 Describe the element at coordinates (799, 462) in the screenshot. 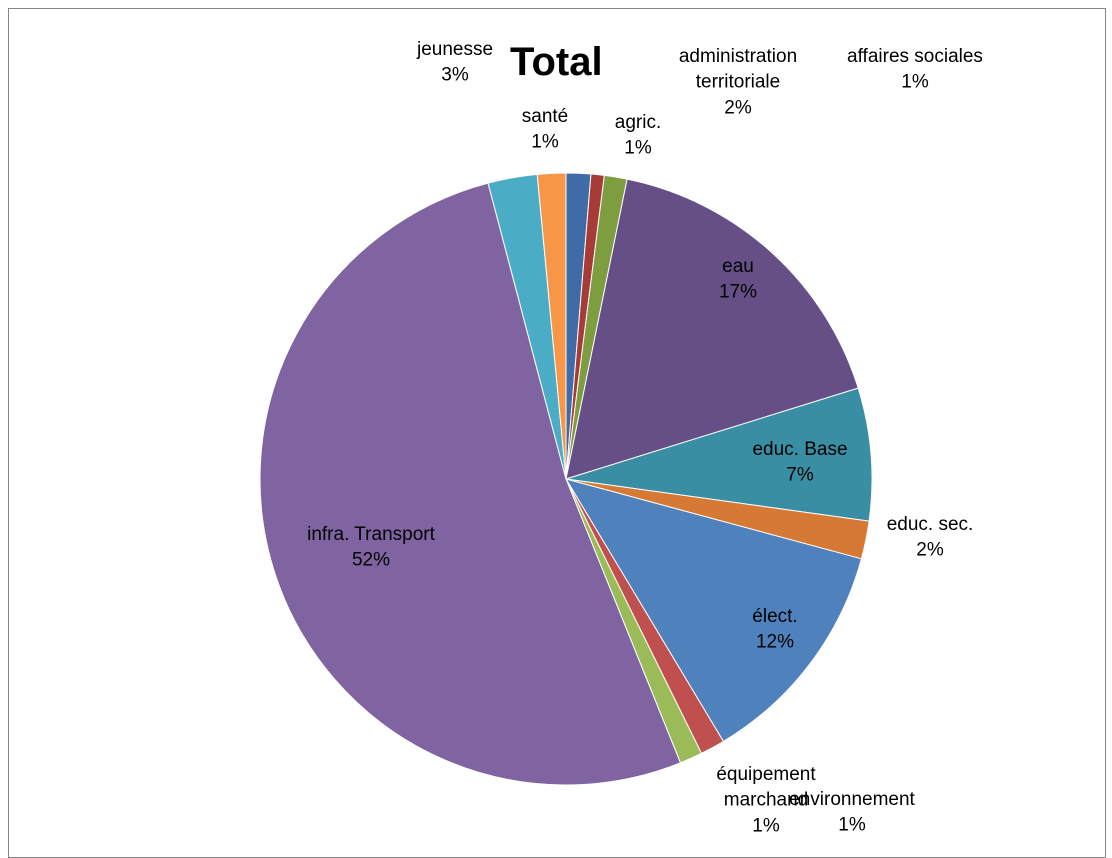

I see `slice-label-educ-base: educ. Base 7%` at that location.